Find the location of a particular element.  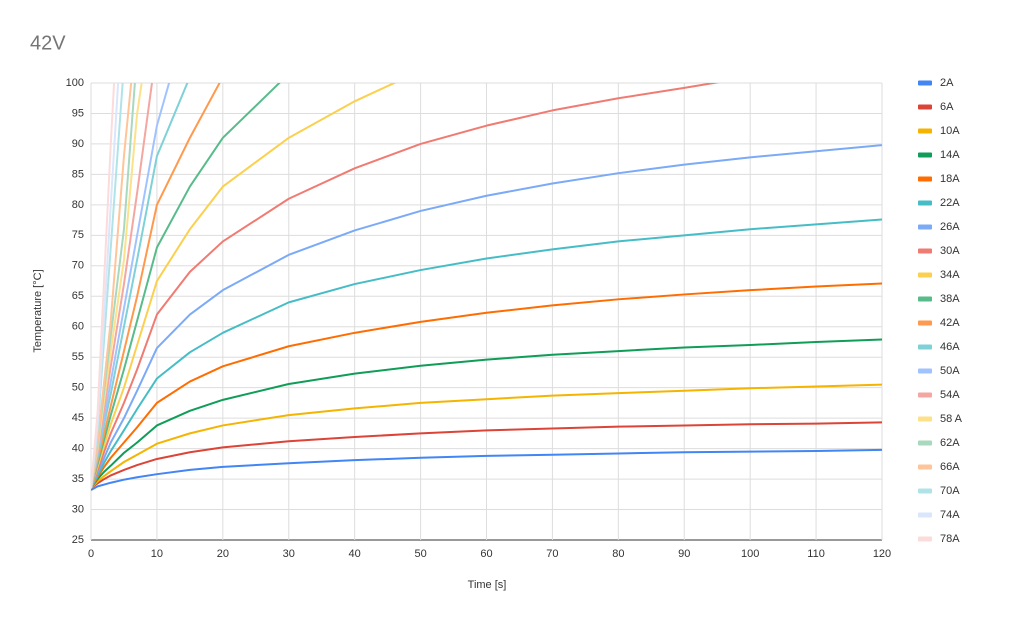

x-tick-label: 0 is located at coordinates (91, 554).